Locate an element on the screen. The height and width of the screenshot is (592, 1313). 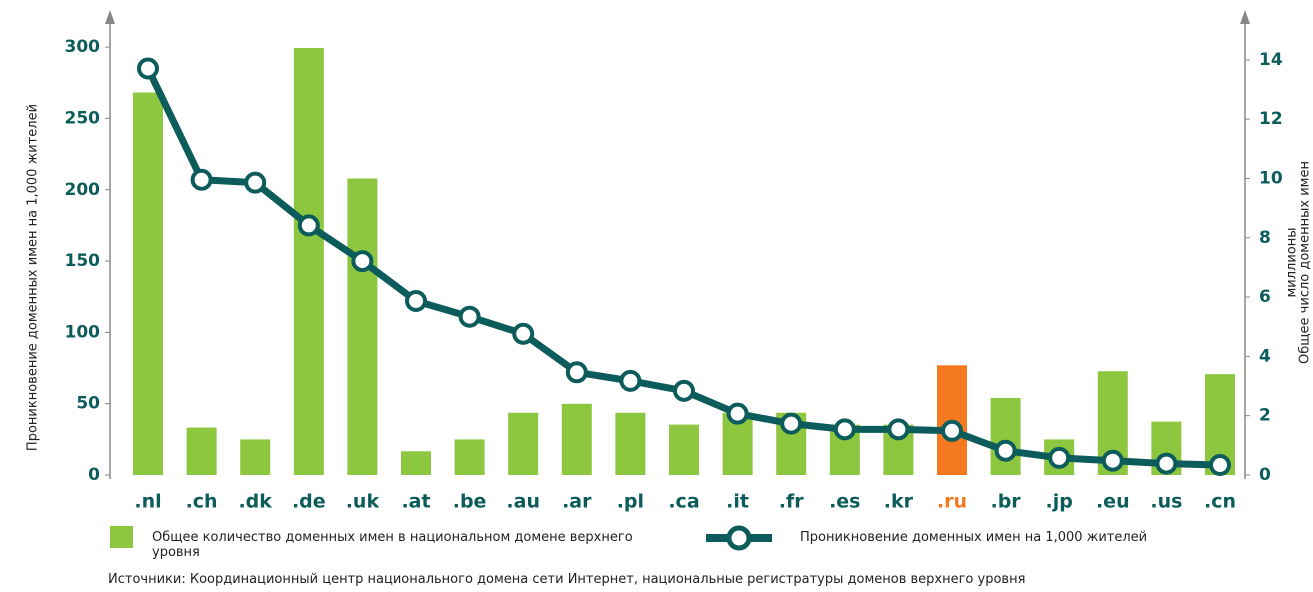
y-tick-label: 150 is located at coordinates (83, 261).